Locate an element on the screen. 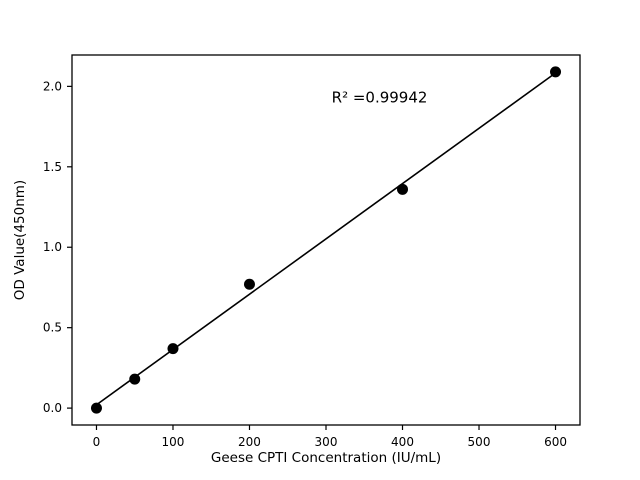 This screenshot has height=480, width=640. x-tick-label: 400 is located at coordinates (402, 442).